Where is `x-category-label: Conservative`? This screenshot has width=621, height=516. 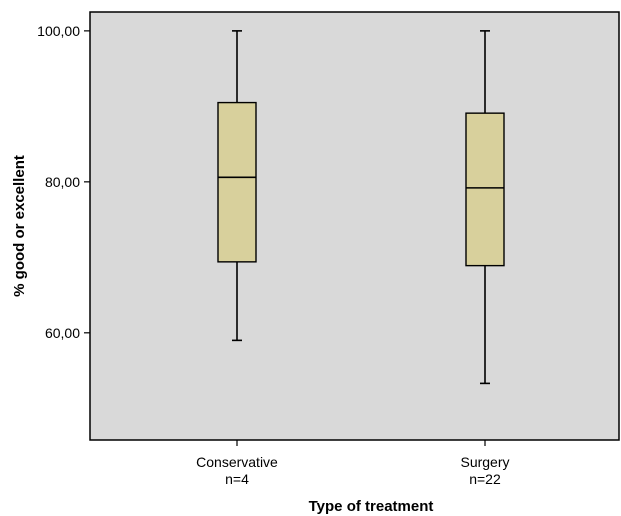 x-category-label: Conservative is located at coordinates (237, 462).